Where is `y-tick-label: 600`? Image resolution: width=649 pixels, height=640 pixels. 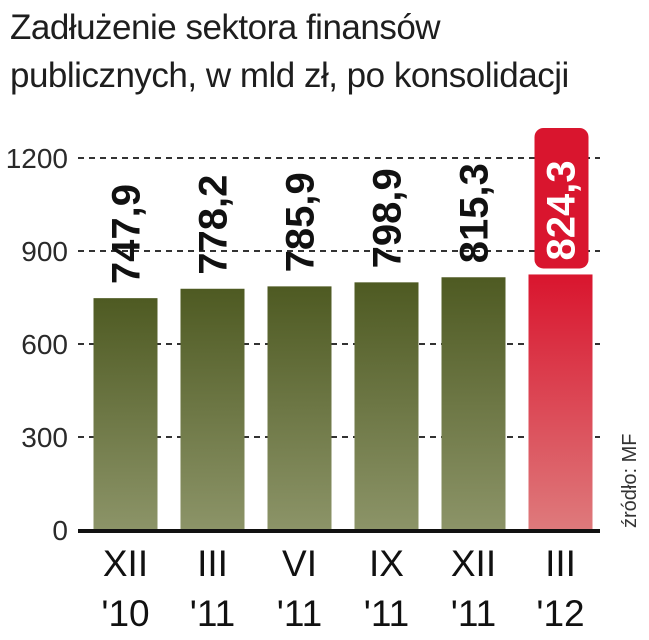 y-tick-label: 600 is located at coordinates (44, 344).